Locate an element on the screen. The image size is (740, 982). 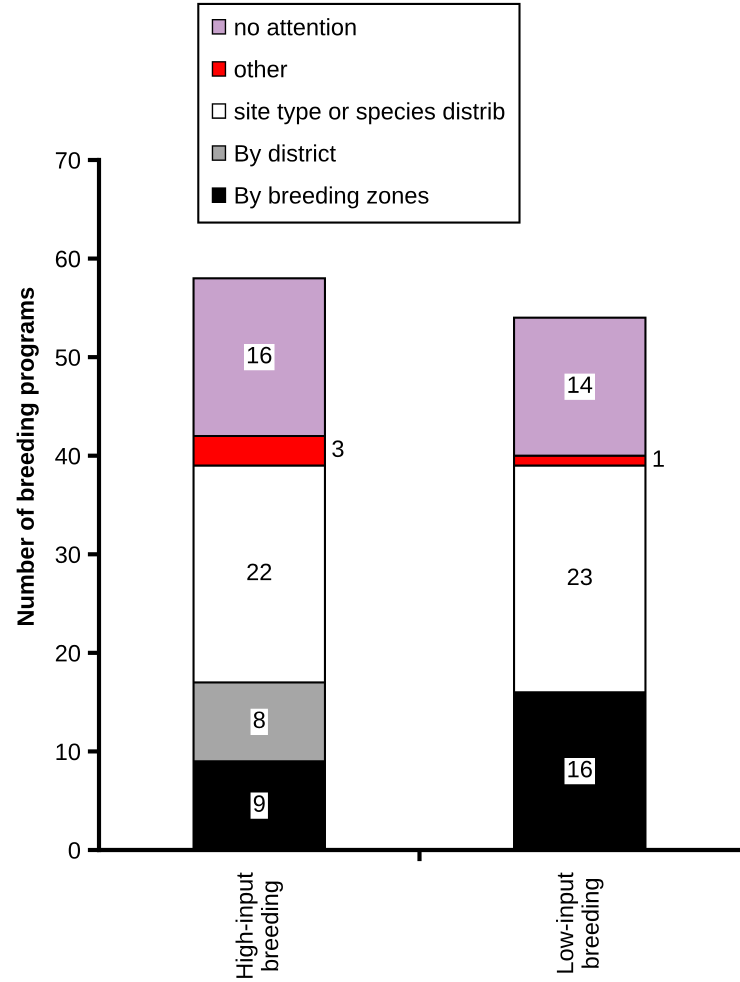
data-label: 22 is located at coordinates (259, 572).